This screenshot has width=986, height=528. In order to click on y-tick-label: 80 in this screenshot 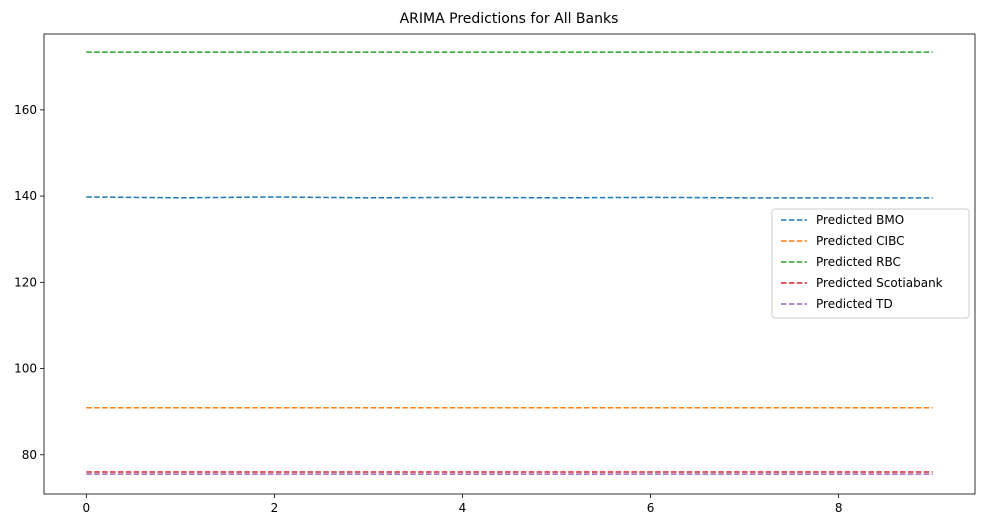, I will do `click(29, 455)`.